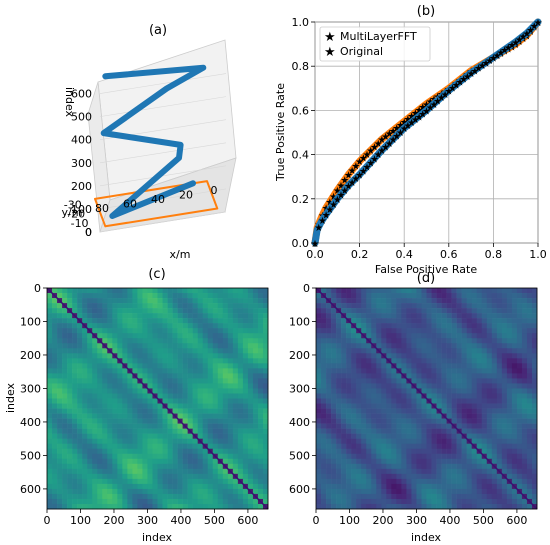  Describe the element at coordinates (30, 388) in the screenshot. I see `heatmap-ytick-label: 300` at that location.